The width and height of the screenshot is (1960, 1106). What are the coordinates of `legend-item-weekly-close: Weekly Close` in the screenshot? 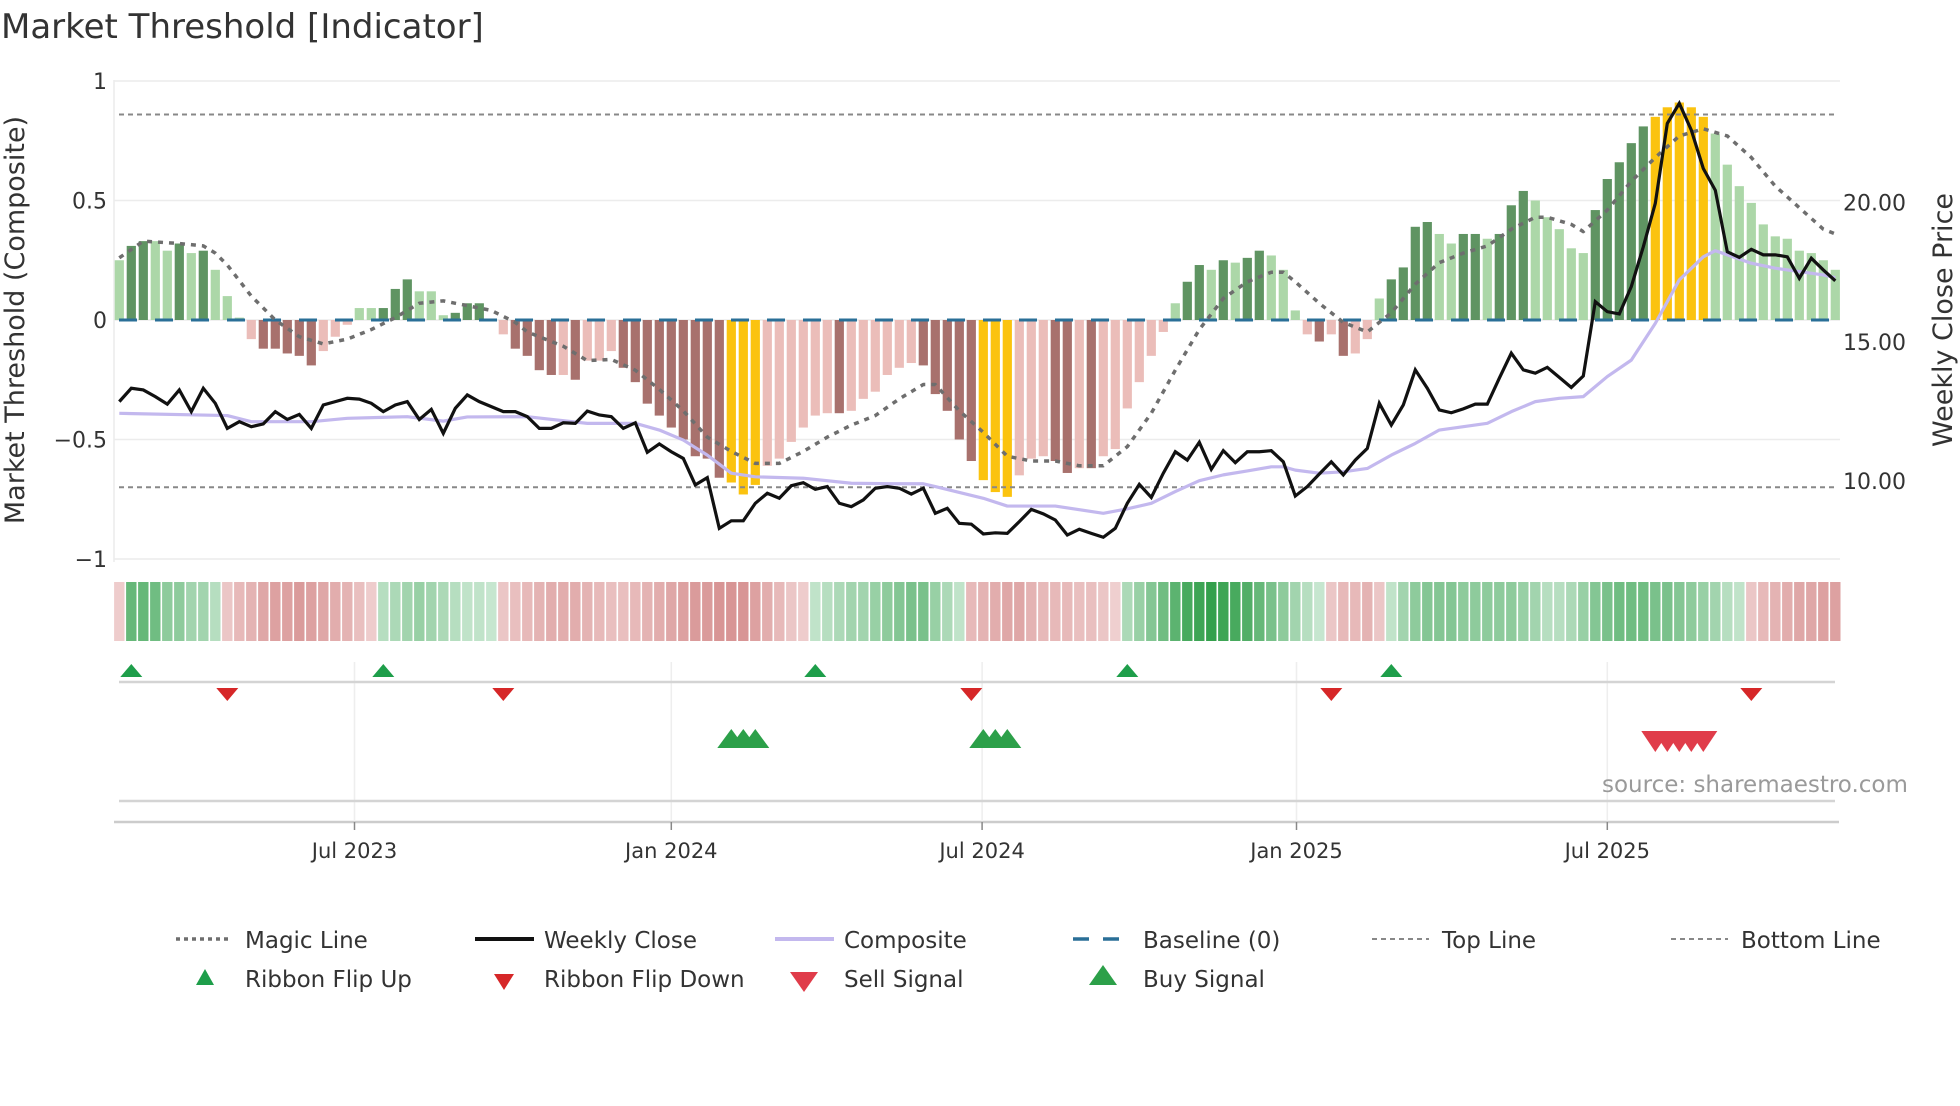 It's located at (586, 941).